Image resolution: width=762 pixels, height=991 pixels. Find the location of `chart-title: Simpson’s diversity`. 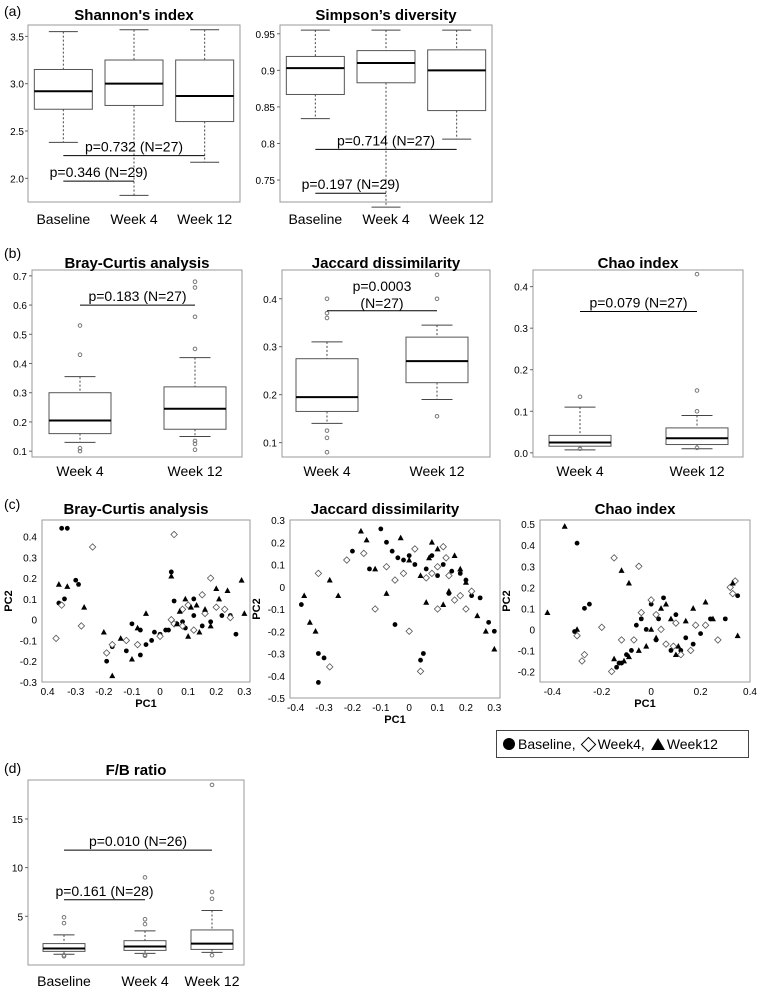

chart-title: Simpson’s diversity is located at coordinates (386, 15).